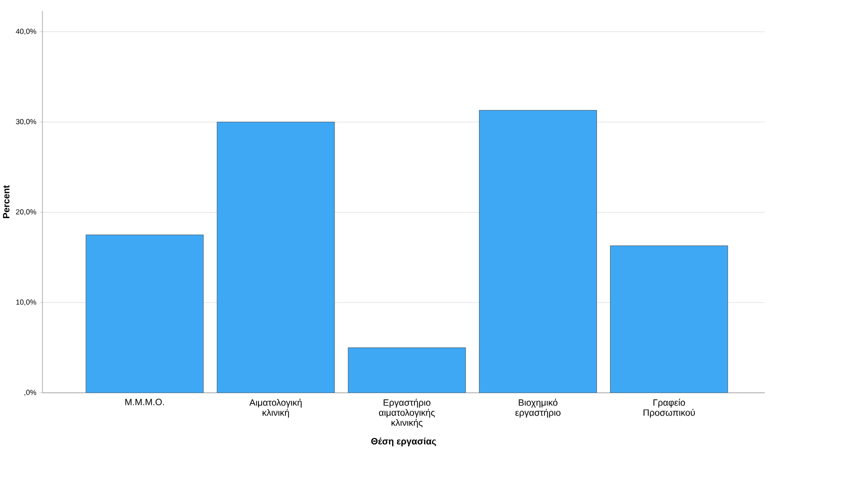 This screenshot has height=477, width=867. I want to click on x-tick-label: Βιοχημικό εργαστήριο, so click(537, 408).